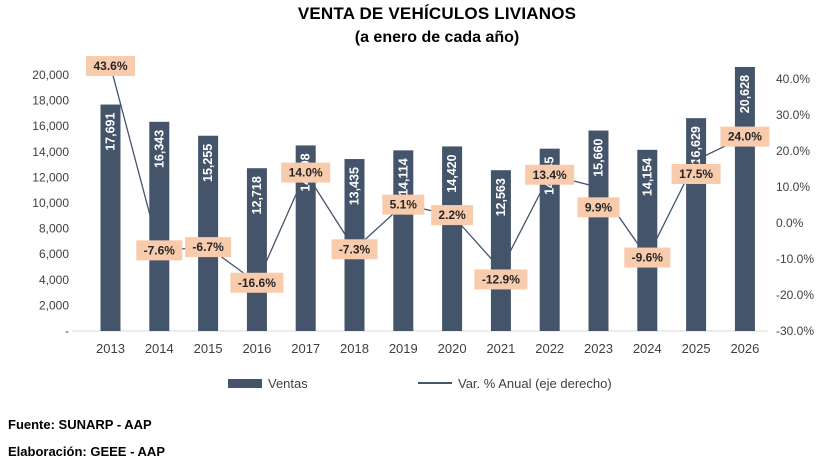 Image resolution: width=837 pixels, height=468 pixels. Describe the element at coordinates (744, 348) in the screenshot. I see `x-axis-label: 2026` at that location.